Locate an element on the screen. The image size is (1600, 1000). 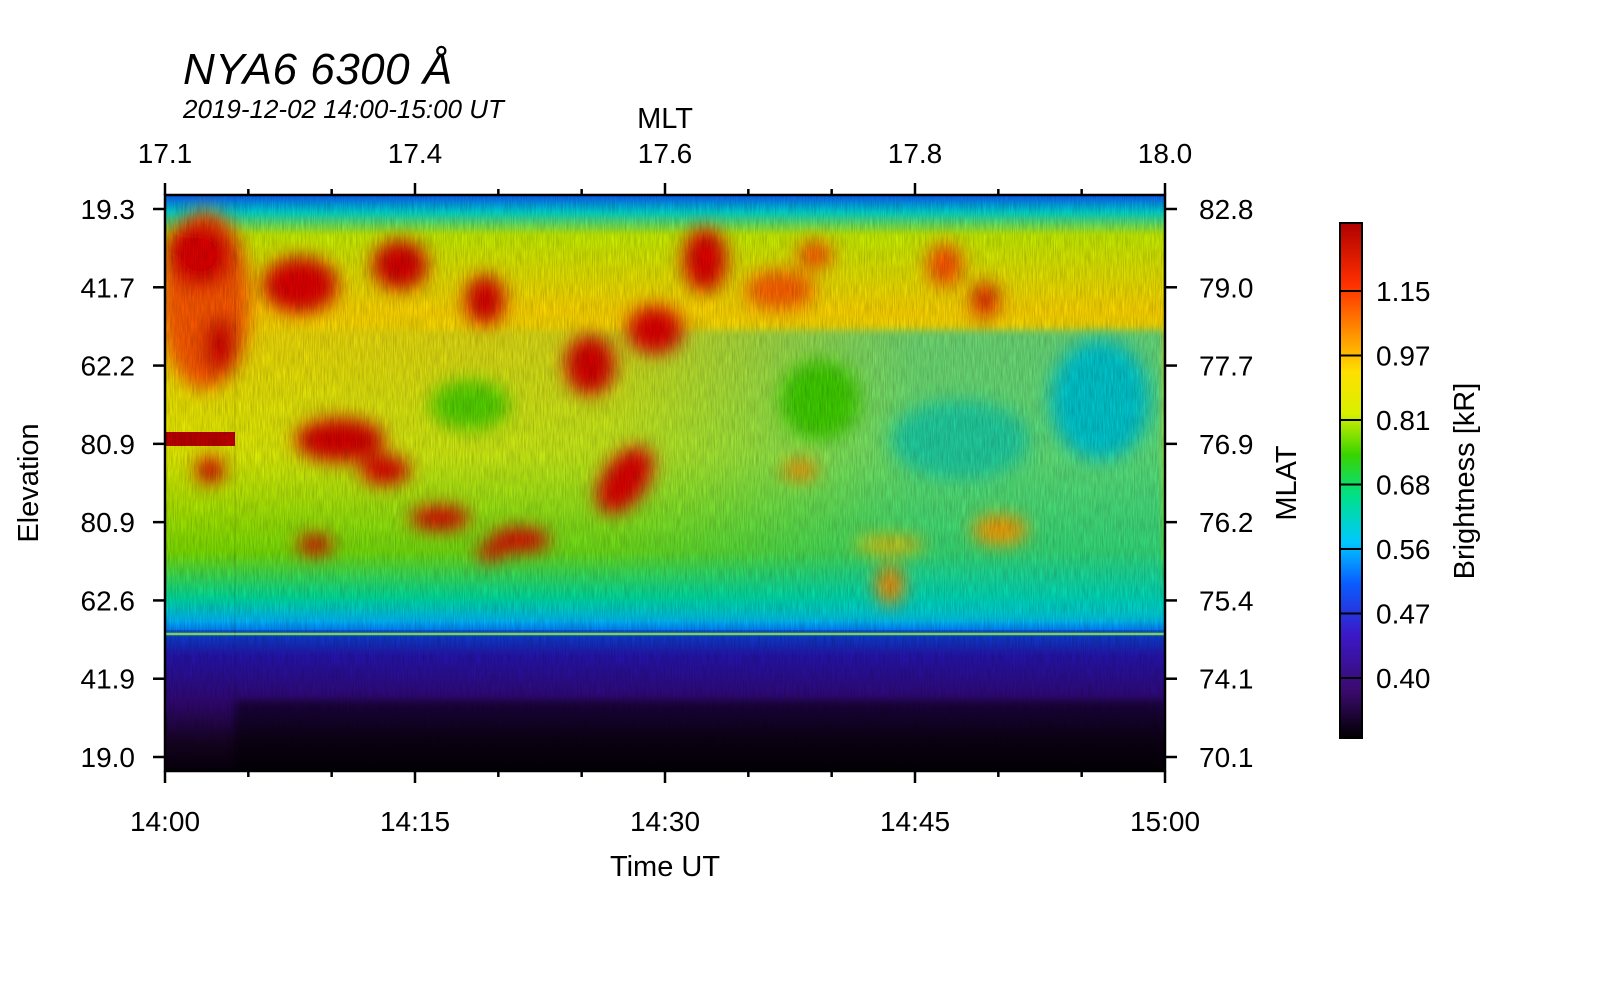
colorbar-gradient is located at coordinates (1351, 480).